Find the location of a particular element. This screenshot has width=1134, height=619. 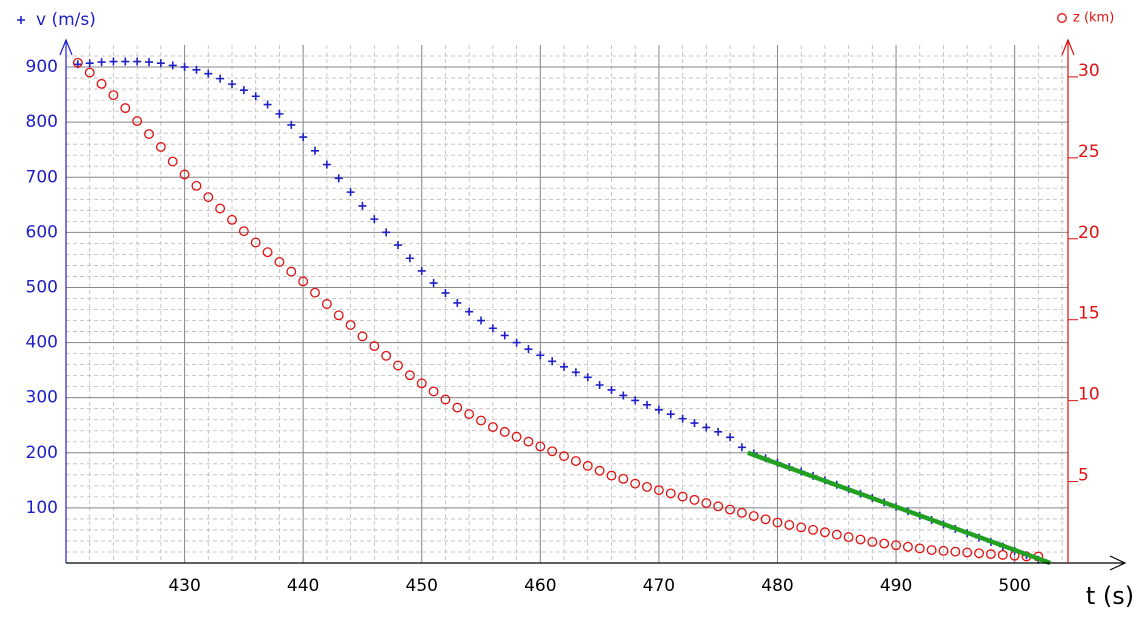

y2-tick-label: 30 is located at coordinates (1089, 71).